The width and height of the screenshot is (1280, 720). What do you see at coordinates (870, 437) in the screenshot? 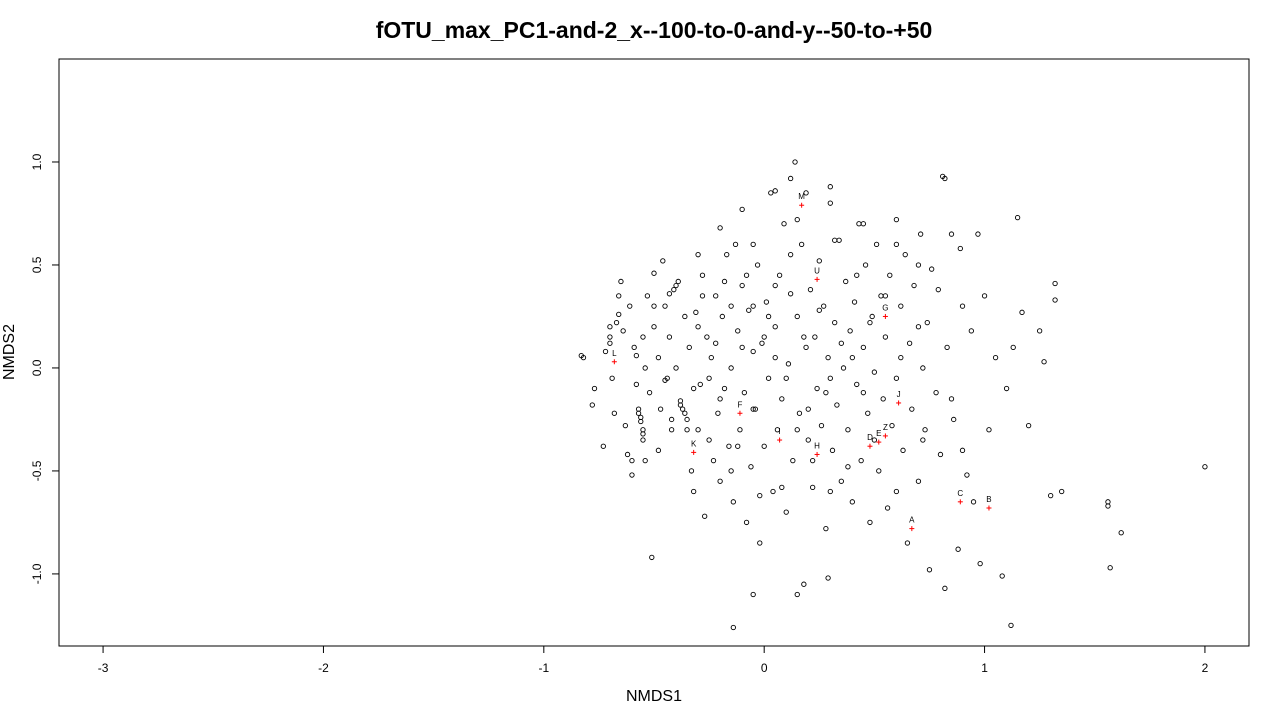
I see `site-label: D` at bounding box center [870, 437].